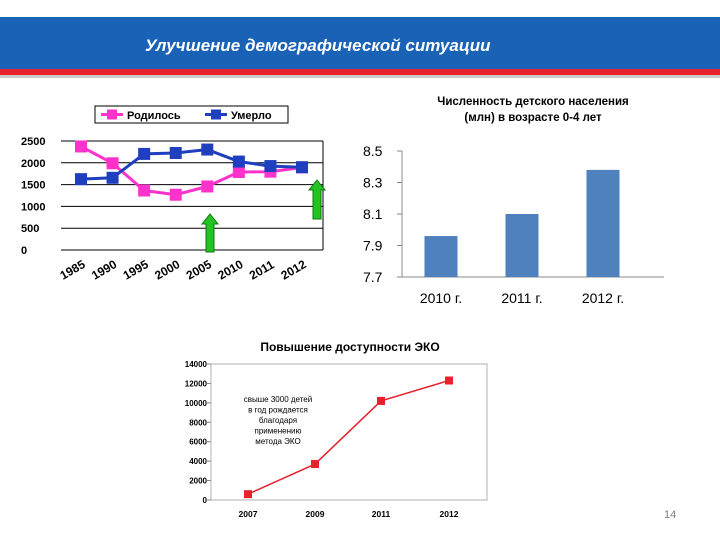  I want to click on y-tick-label: 4000, so click(198, 461).